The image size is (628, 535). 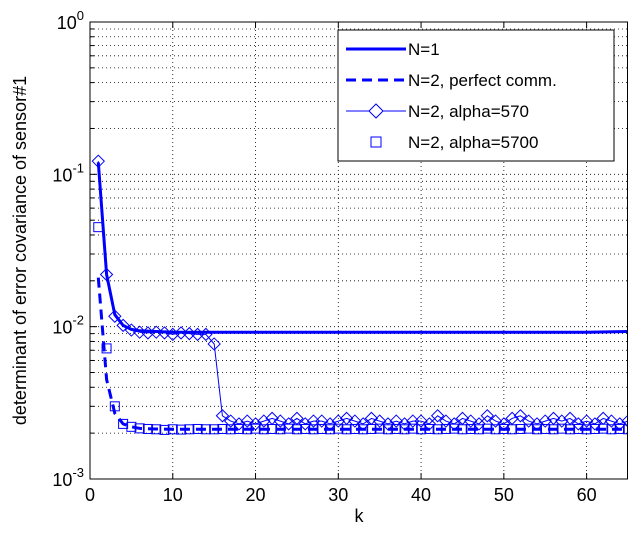 I want to click on y-tick-label: 10⁰, so click(x=70, y=20).